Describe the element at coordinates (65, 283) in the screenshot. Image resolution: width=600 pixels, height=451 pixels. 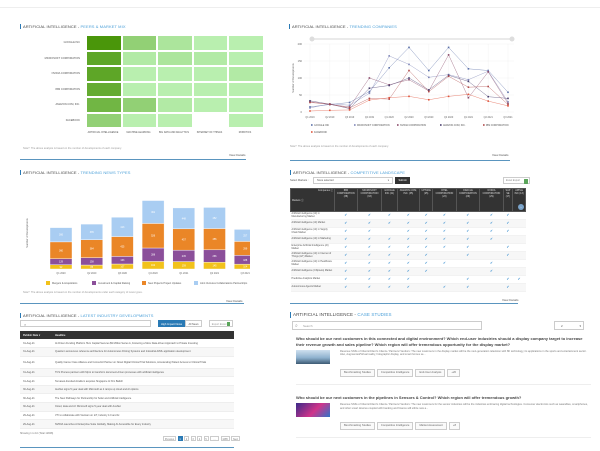
I see `legend-label: Mergers & Acquisitions` at that location.